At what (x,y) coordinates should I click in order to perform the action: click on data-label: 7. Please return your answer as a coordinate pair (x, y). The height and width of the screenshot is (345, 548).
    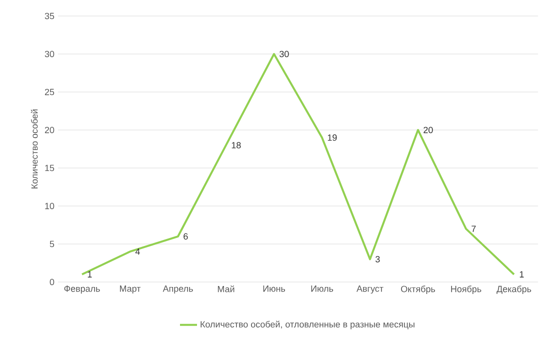
    Looking at the image, I should click on (474, 229).